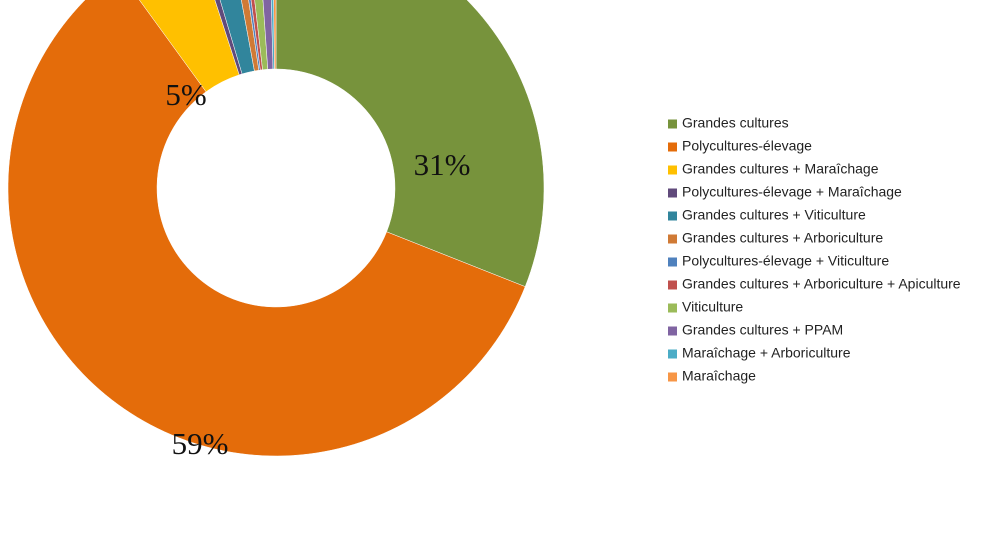 The image size is (983, 540). What do you see at coordinates (785, 261) in the screenshot?
I see `legend-label: Polycultures-élevage + Viticulture` at bounding box center [785, 261].